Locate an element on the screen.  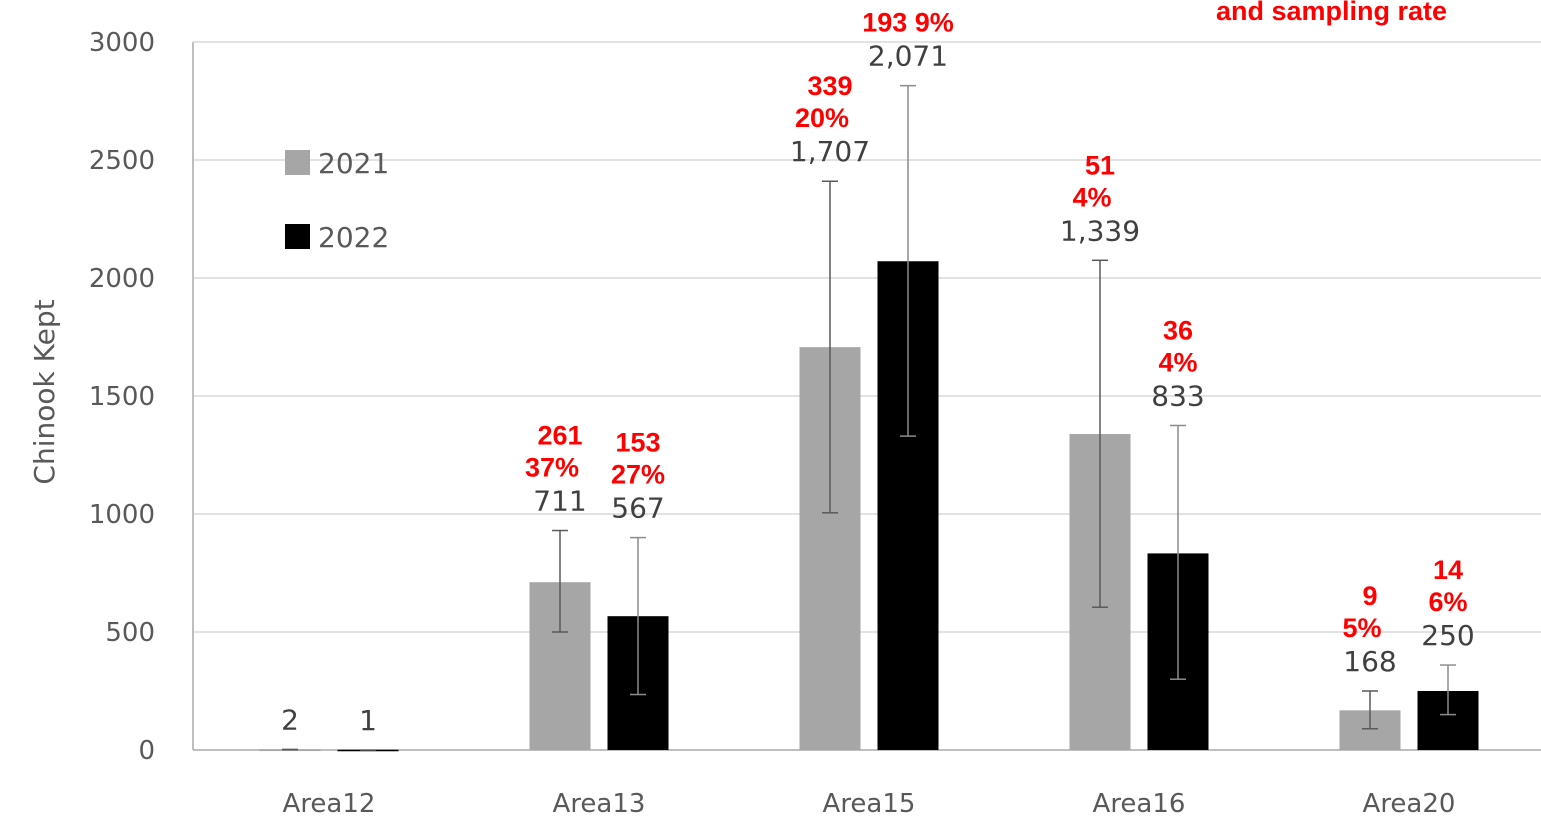
y-axis-title: Chinook Kept is located at coordinates (44, 391).